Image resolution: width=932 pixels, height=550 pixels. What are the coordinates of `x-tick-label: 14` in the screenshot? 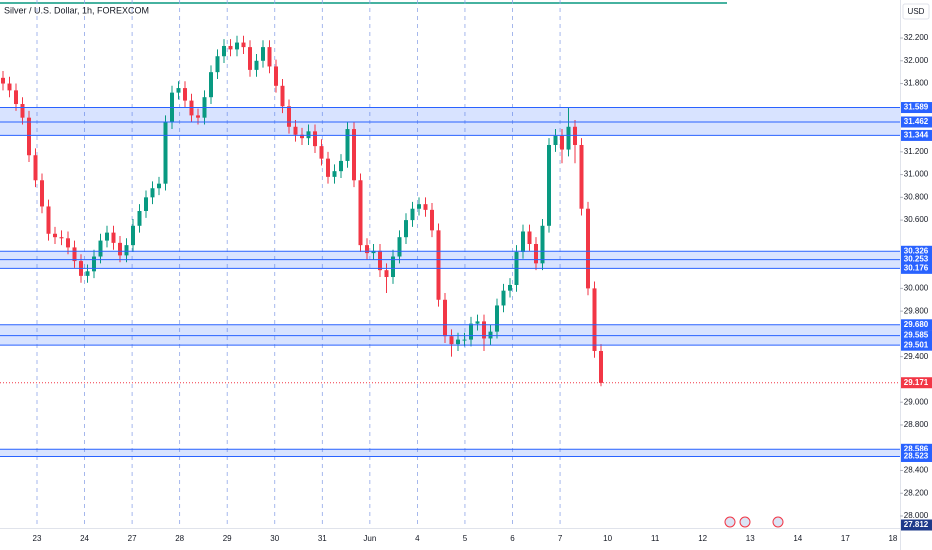 It's located at (797, 538).